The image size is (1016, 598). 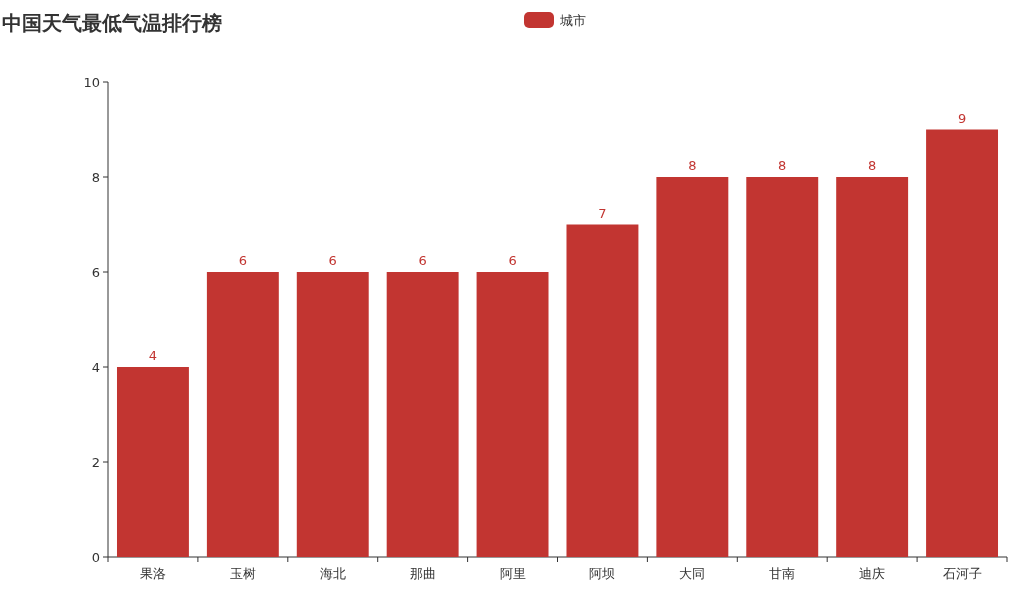 I want to click on x-tick-label: 大同, so click(x=692, y=573).